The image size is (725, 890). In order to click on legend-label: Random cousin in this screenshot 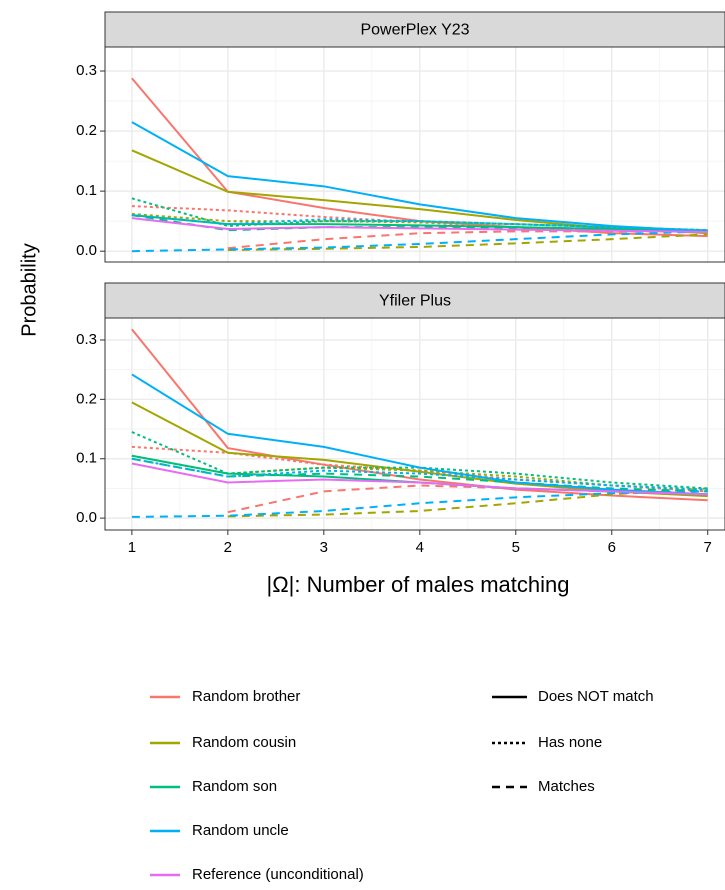, I will do `click(244, 742)`.